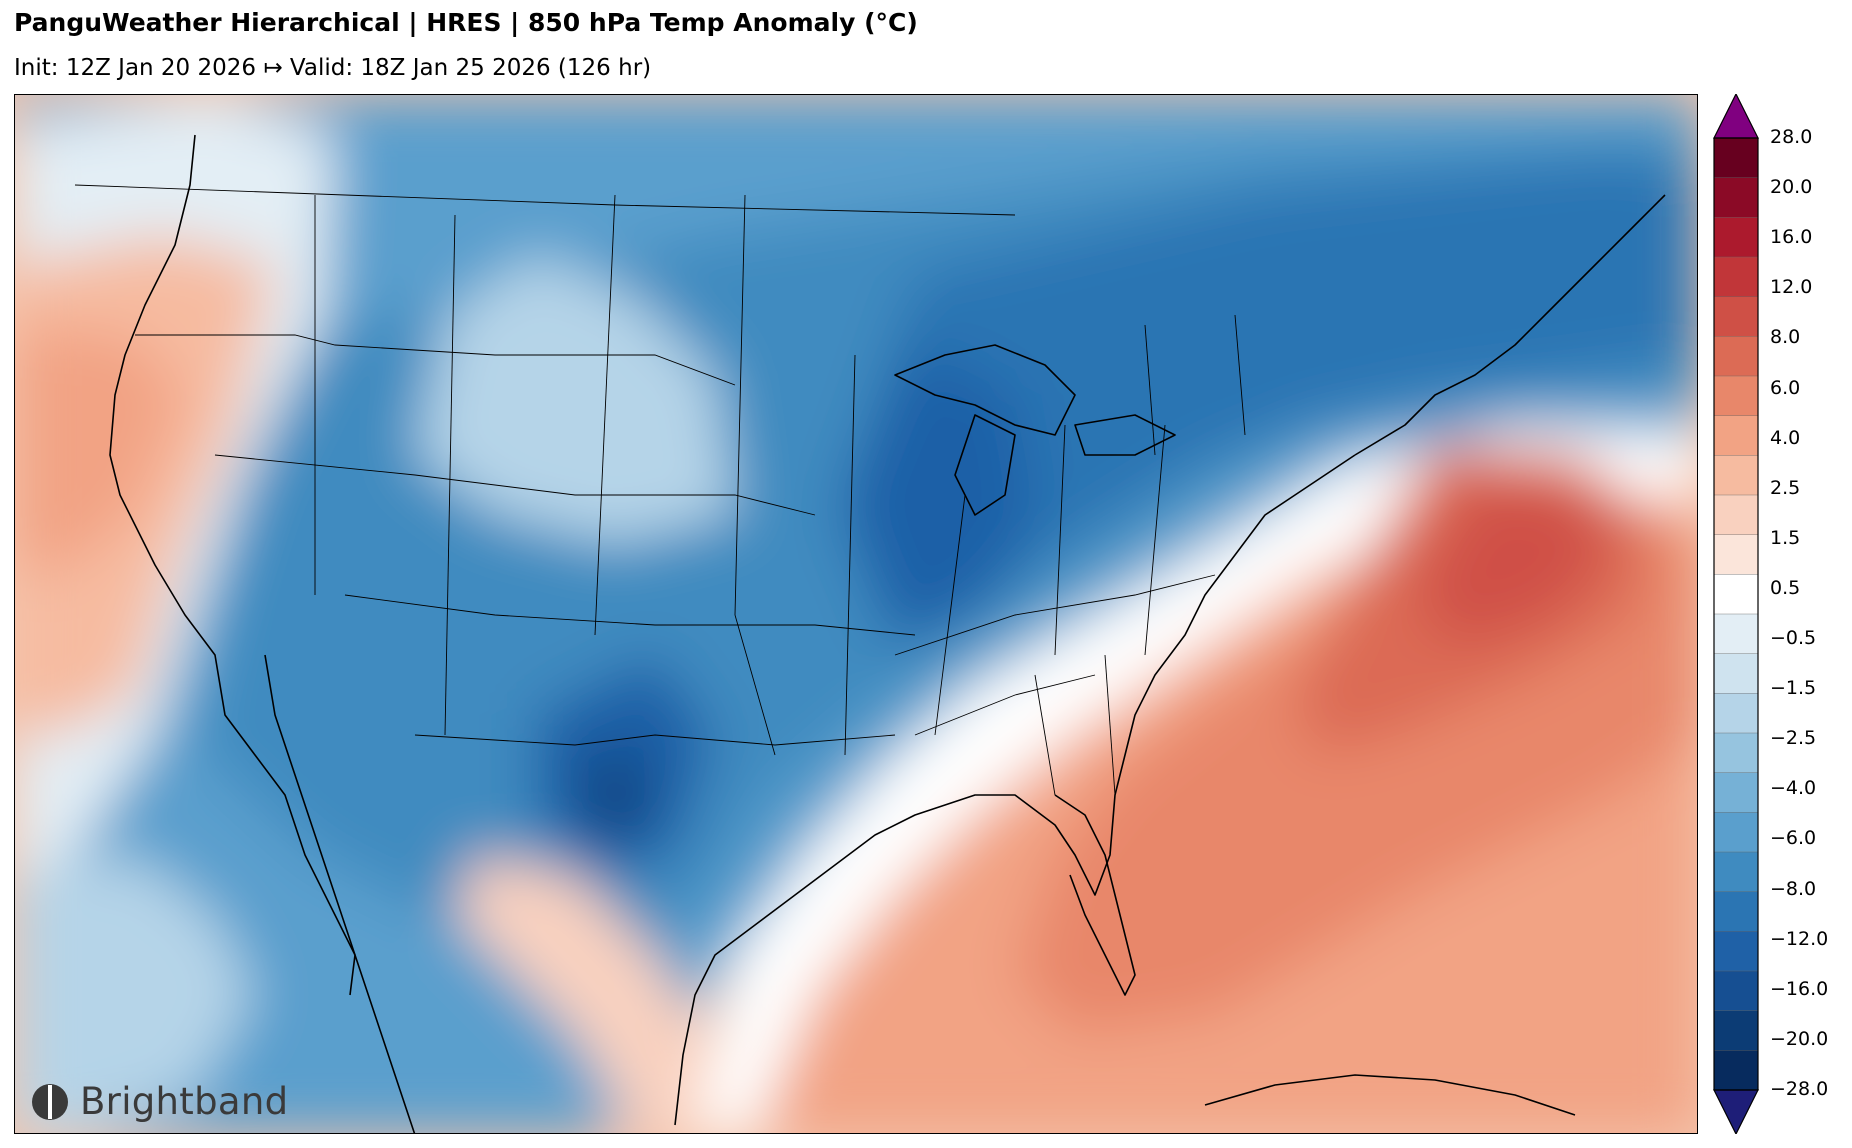 This screenshot has width=1852, height=1148. I want to click on colorbar-swatches, so click(1736, 614).